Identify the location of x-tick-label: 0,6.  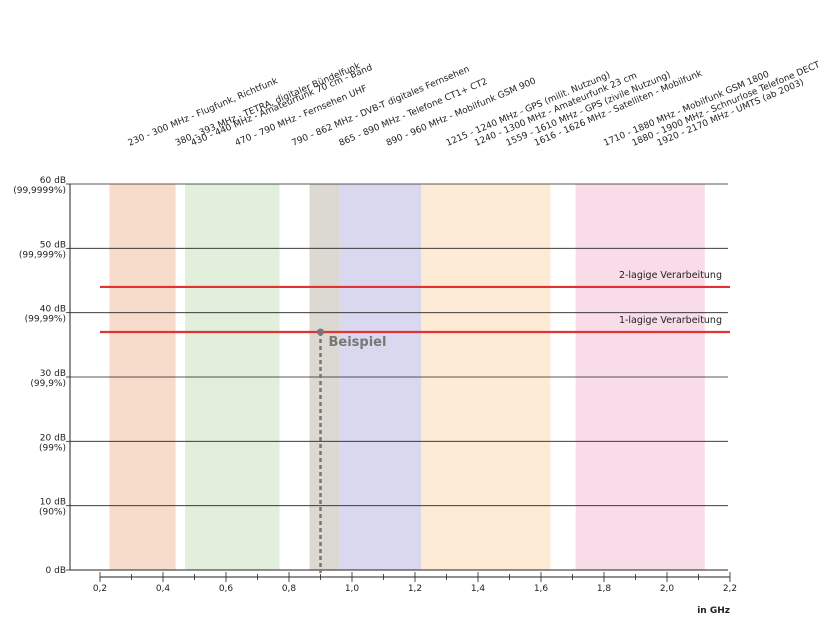
(226, 589).